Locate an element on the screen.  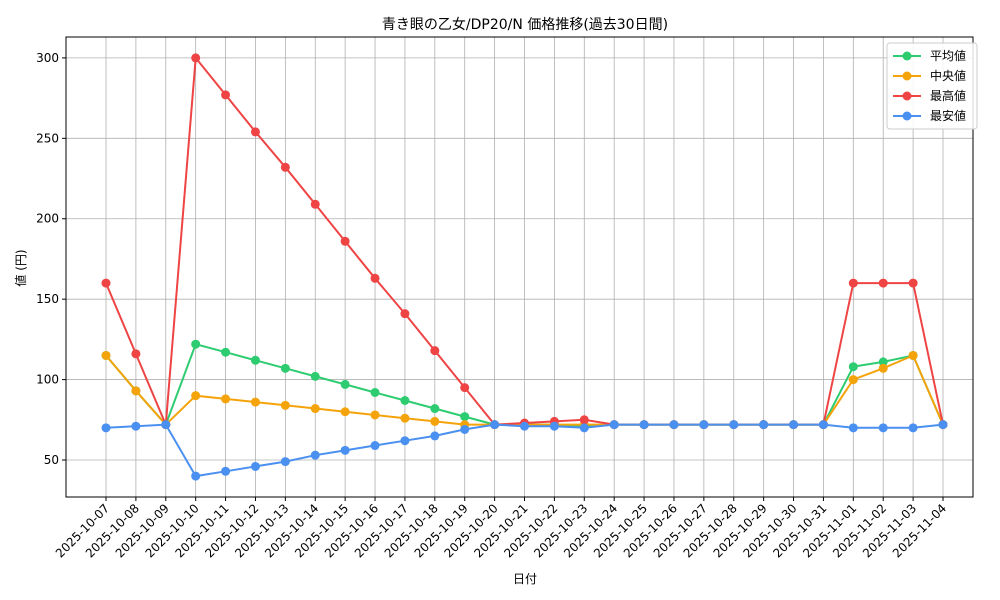
y-axis-title: 値 (円) is located at coordinates (20, 267).